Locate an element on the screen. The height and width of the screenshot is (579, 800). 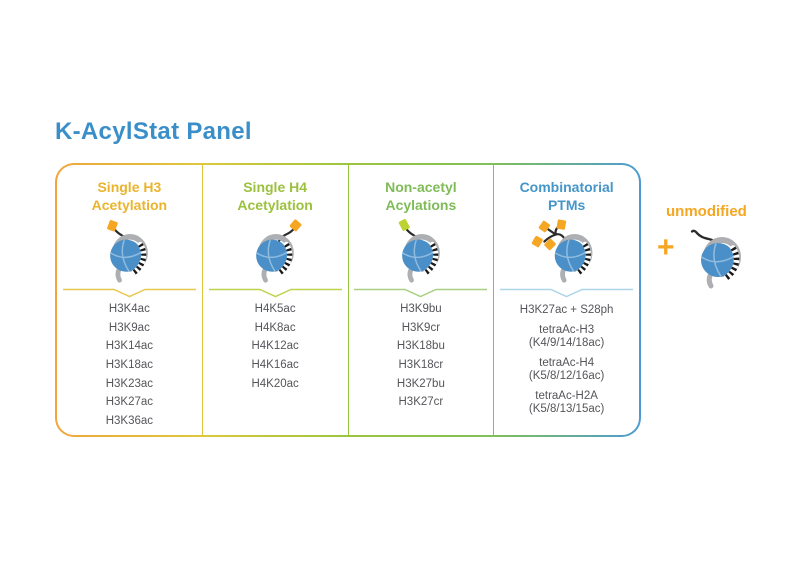
list-item: tetraAc-H4 (K5/8/12/16ac) is located at coordinates (567, 370).